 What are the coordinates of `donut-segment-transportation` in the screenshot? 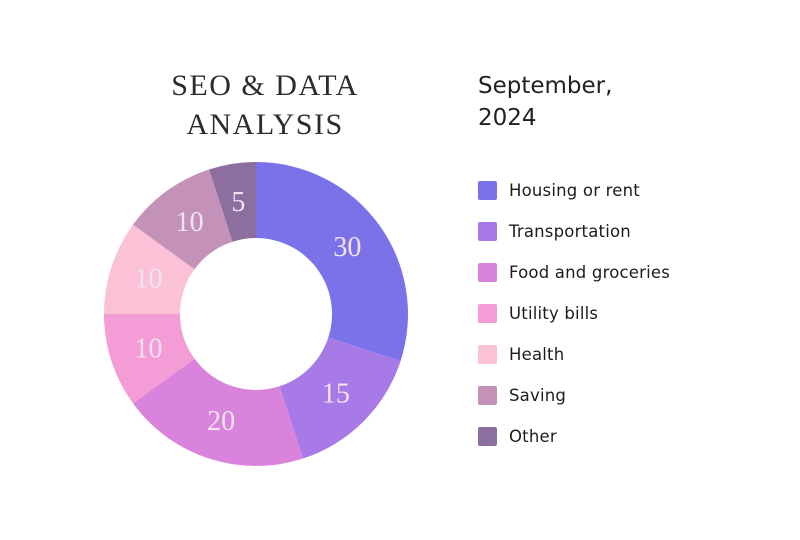 It's located at (340, 398).